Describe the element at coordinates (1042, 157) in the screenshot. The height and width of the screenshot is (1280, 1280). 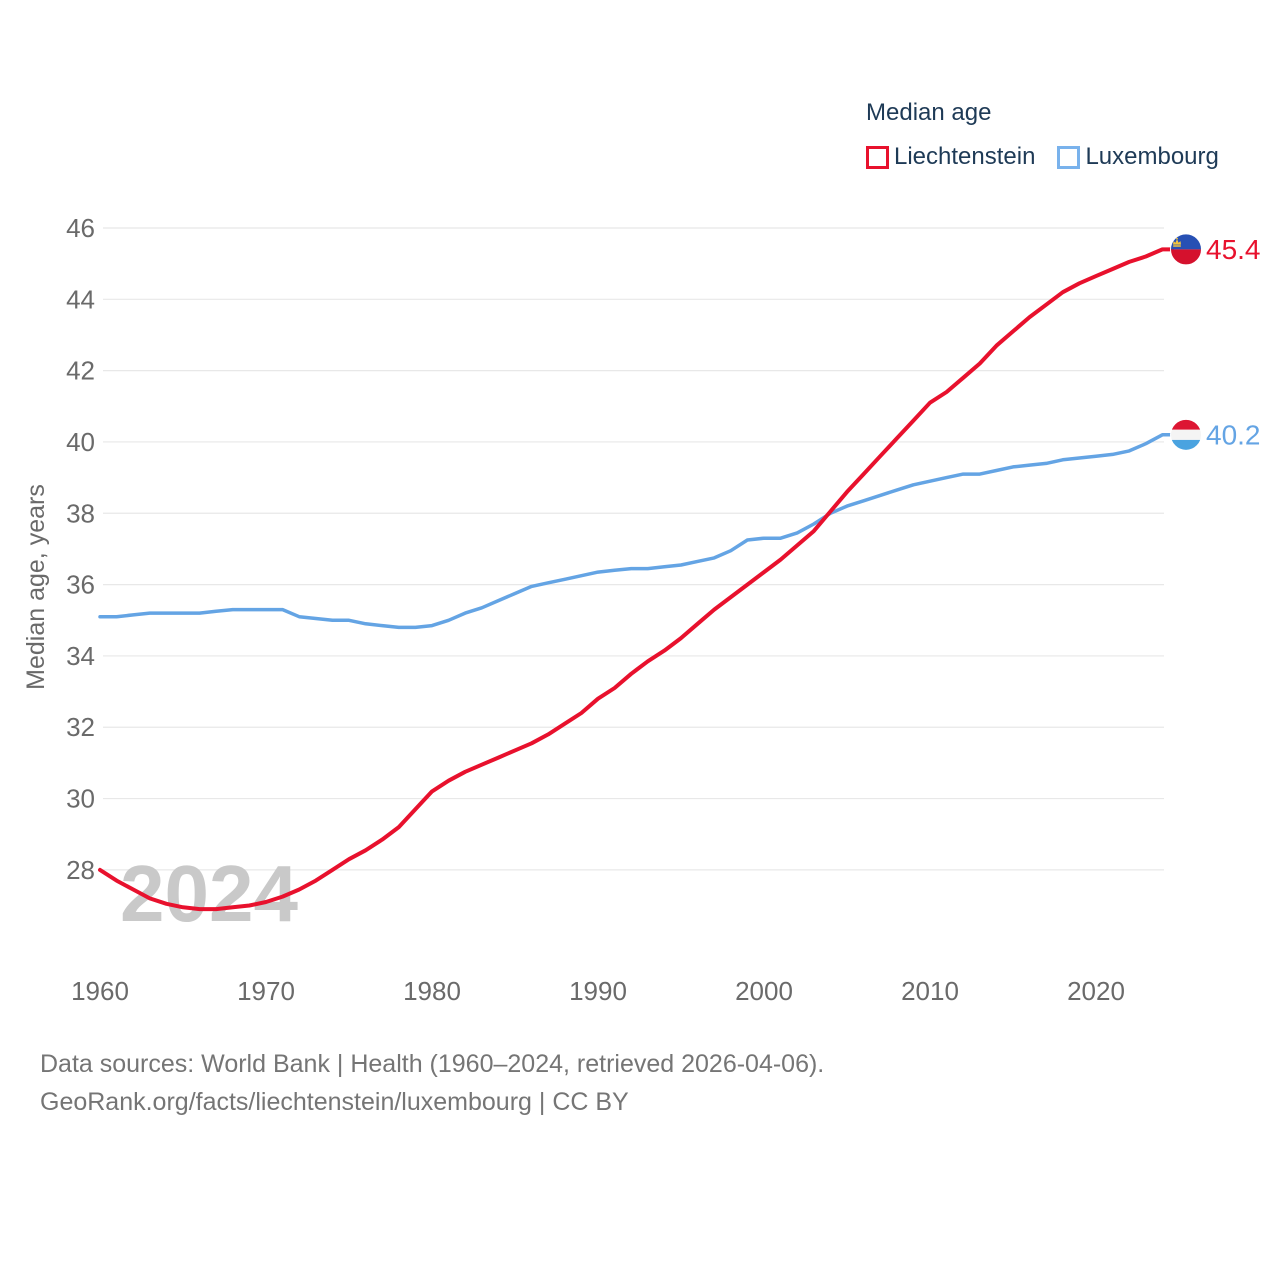
I see `legend-items: Liechtenstein Luxembourg` at that location.